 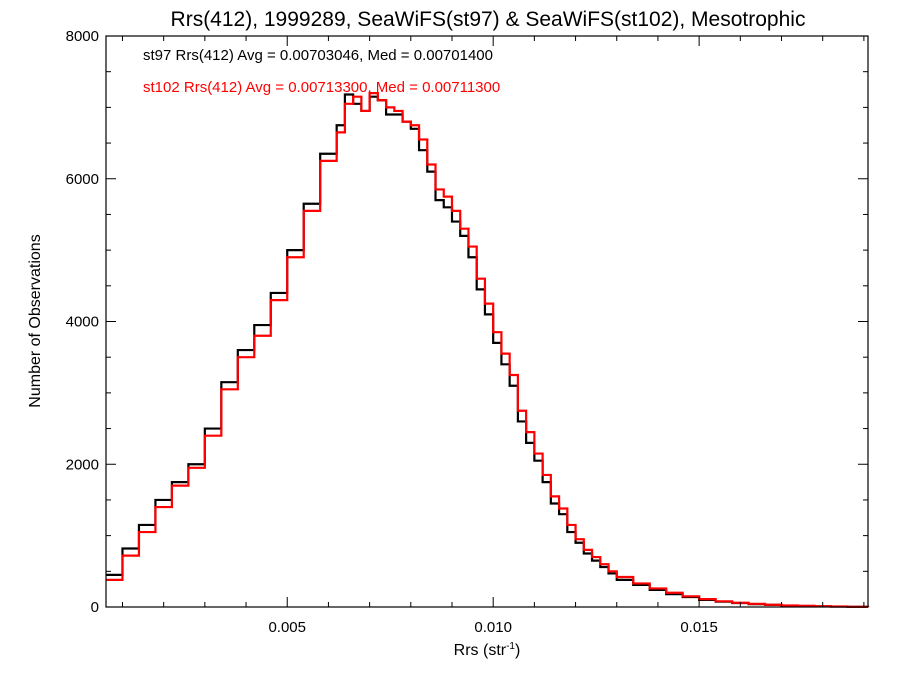 What do you see at coordinates (82, 36) in the screenshot?
I see `y-tick-label: 8000` at bounding box center [82, 36].